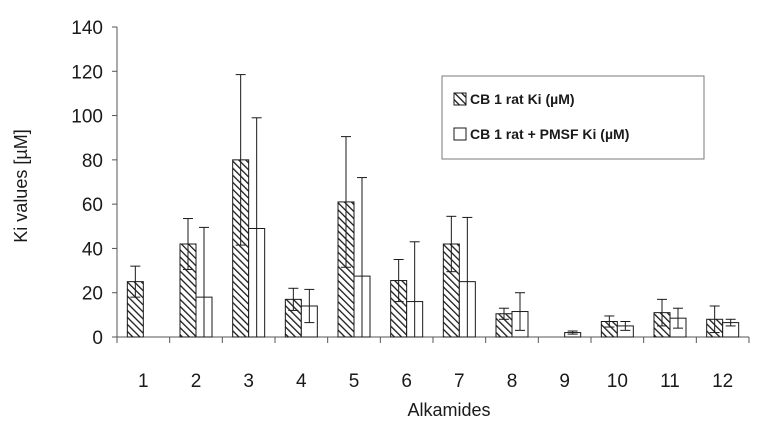 Image resolution: width=762 pixels, height=423 pixels. Describe the element at coordinates (143, 381) in the screenshot. I see `x-tick-label: 1` at that location.